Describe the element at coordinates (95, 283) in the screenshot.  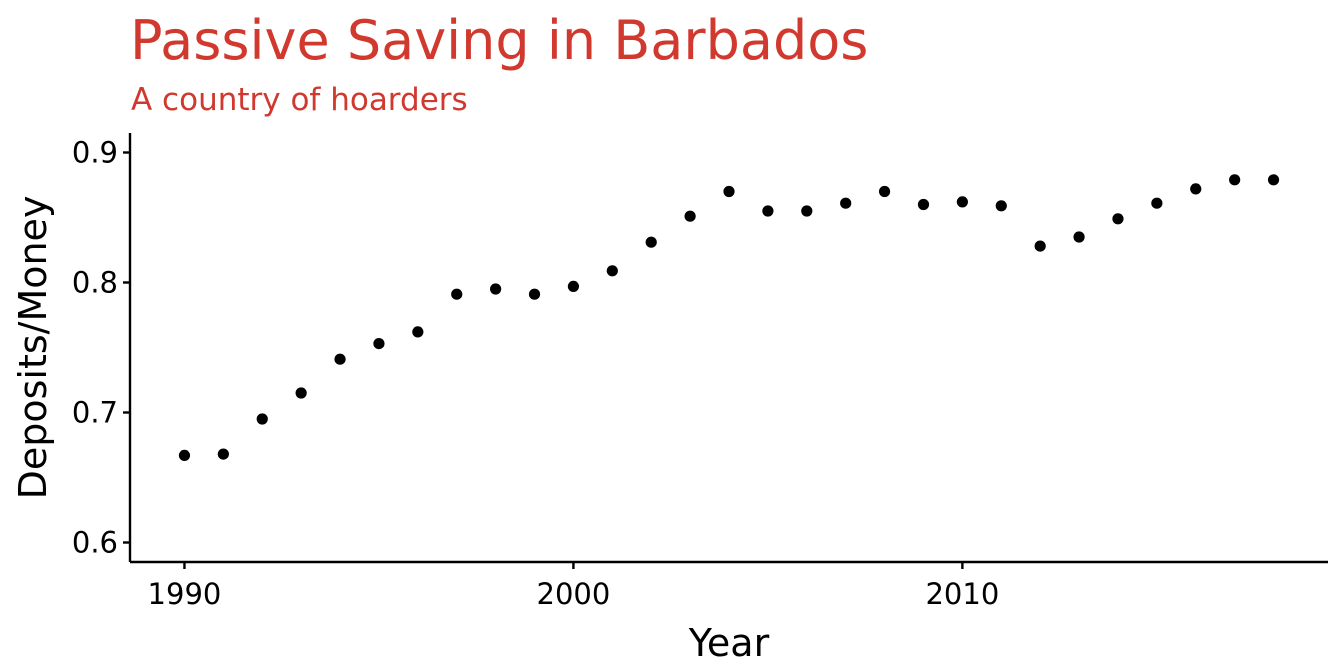
I see `y-tick-label: 0.8` at that location.